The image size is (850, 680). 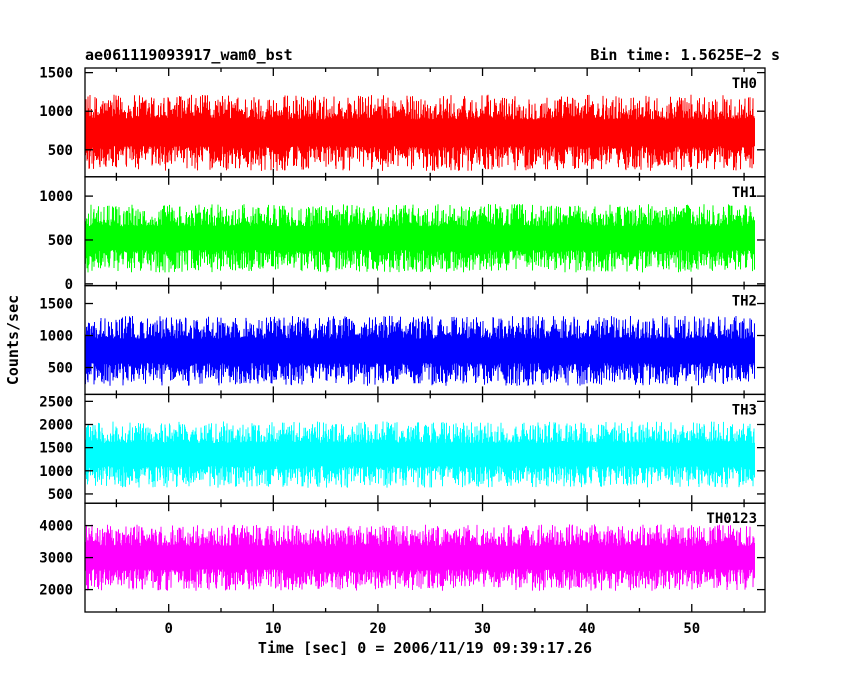 I want to click on panel-th2: 500 1000 1500 TH2, so click(x=402, y=340).